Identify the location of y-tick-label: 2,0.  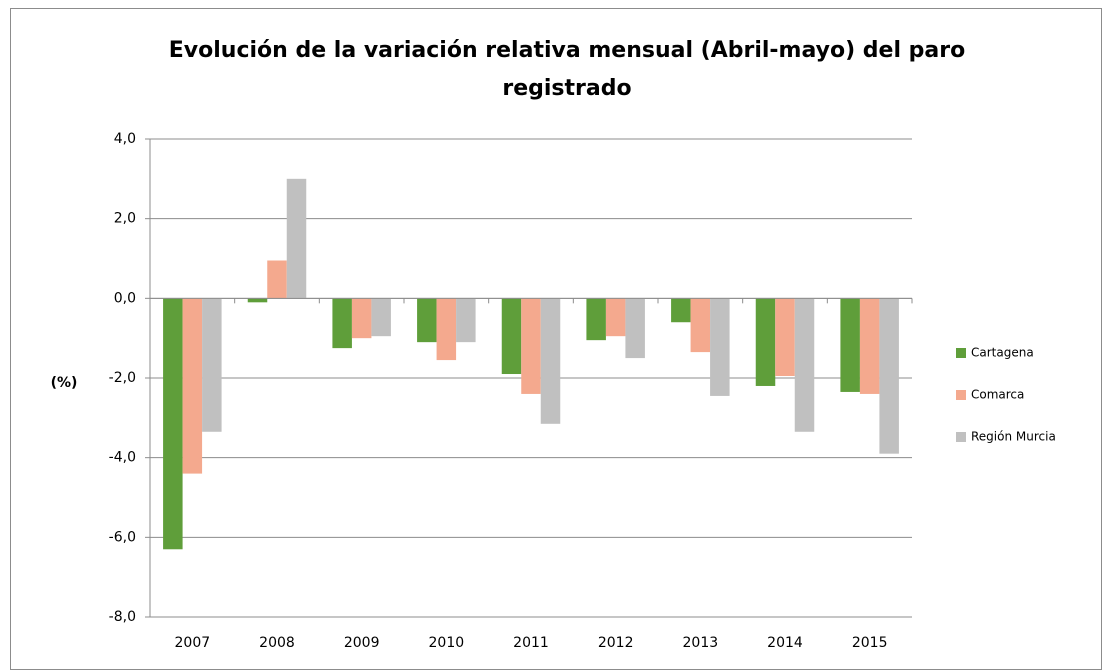
(125, 219).